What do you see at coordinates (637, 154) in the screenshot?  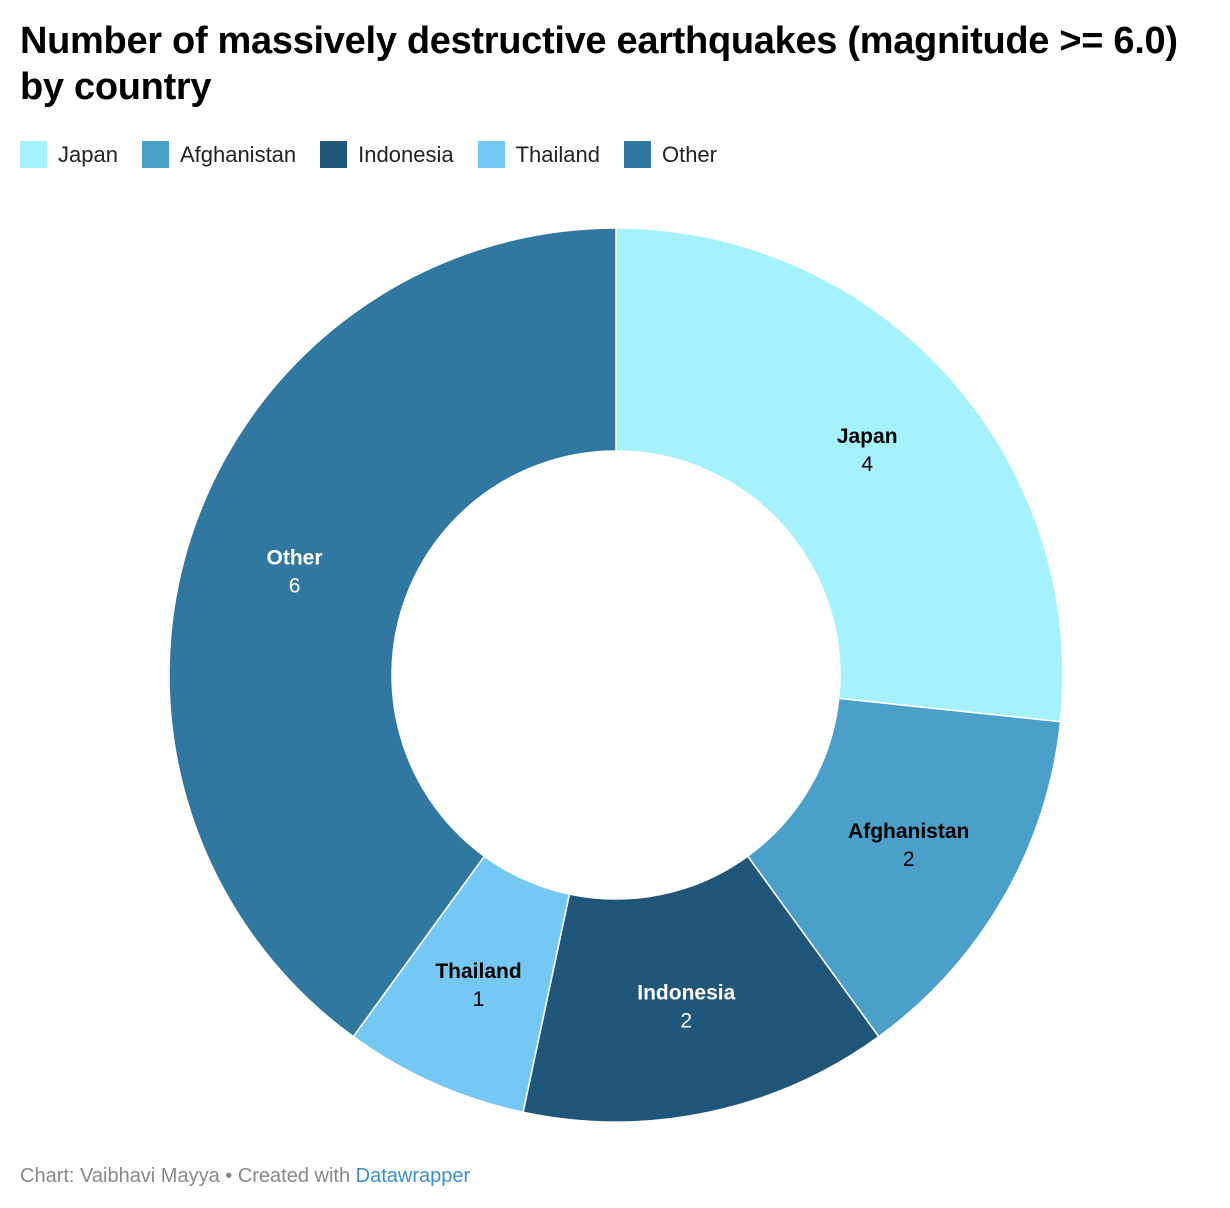 I see `legend-swatch-other` at bounding box center [637, 154].